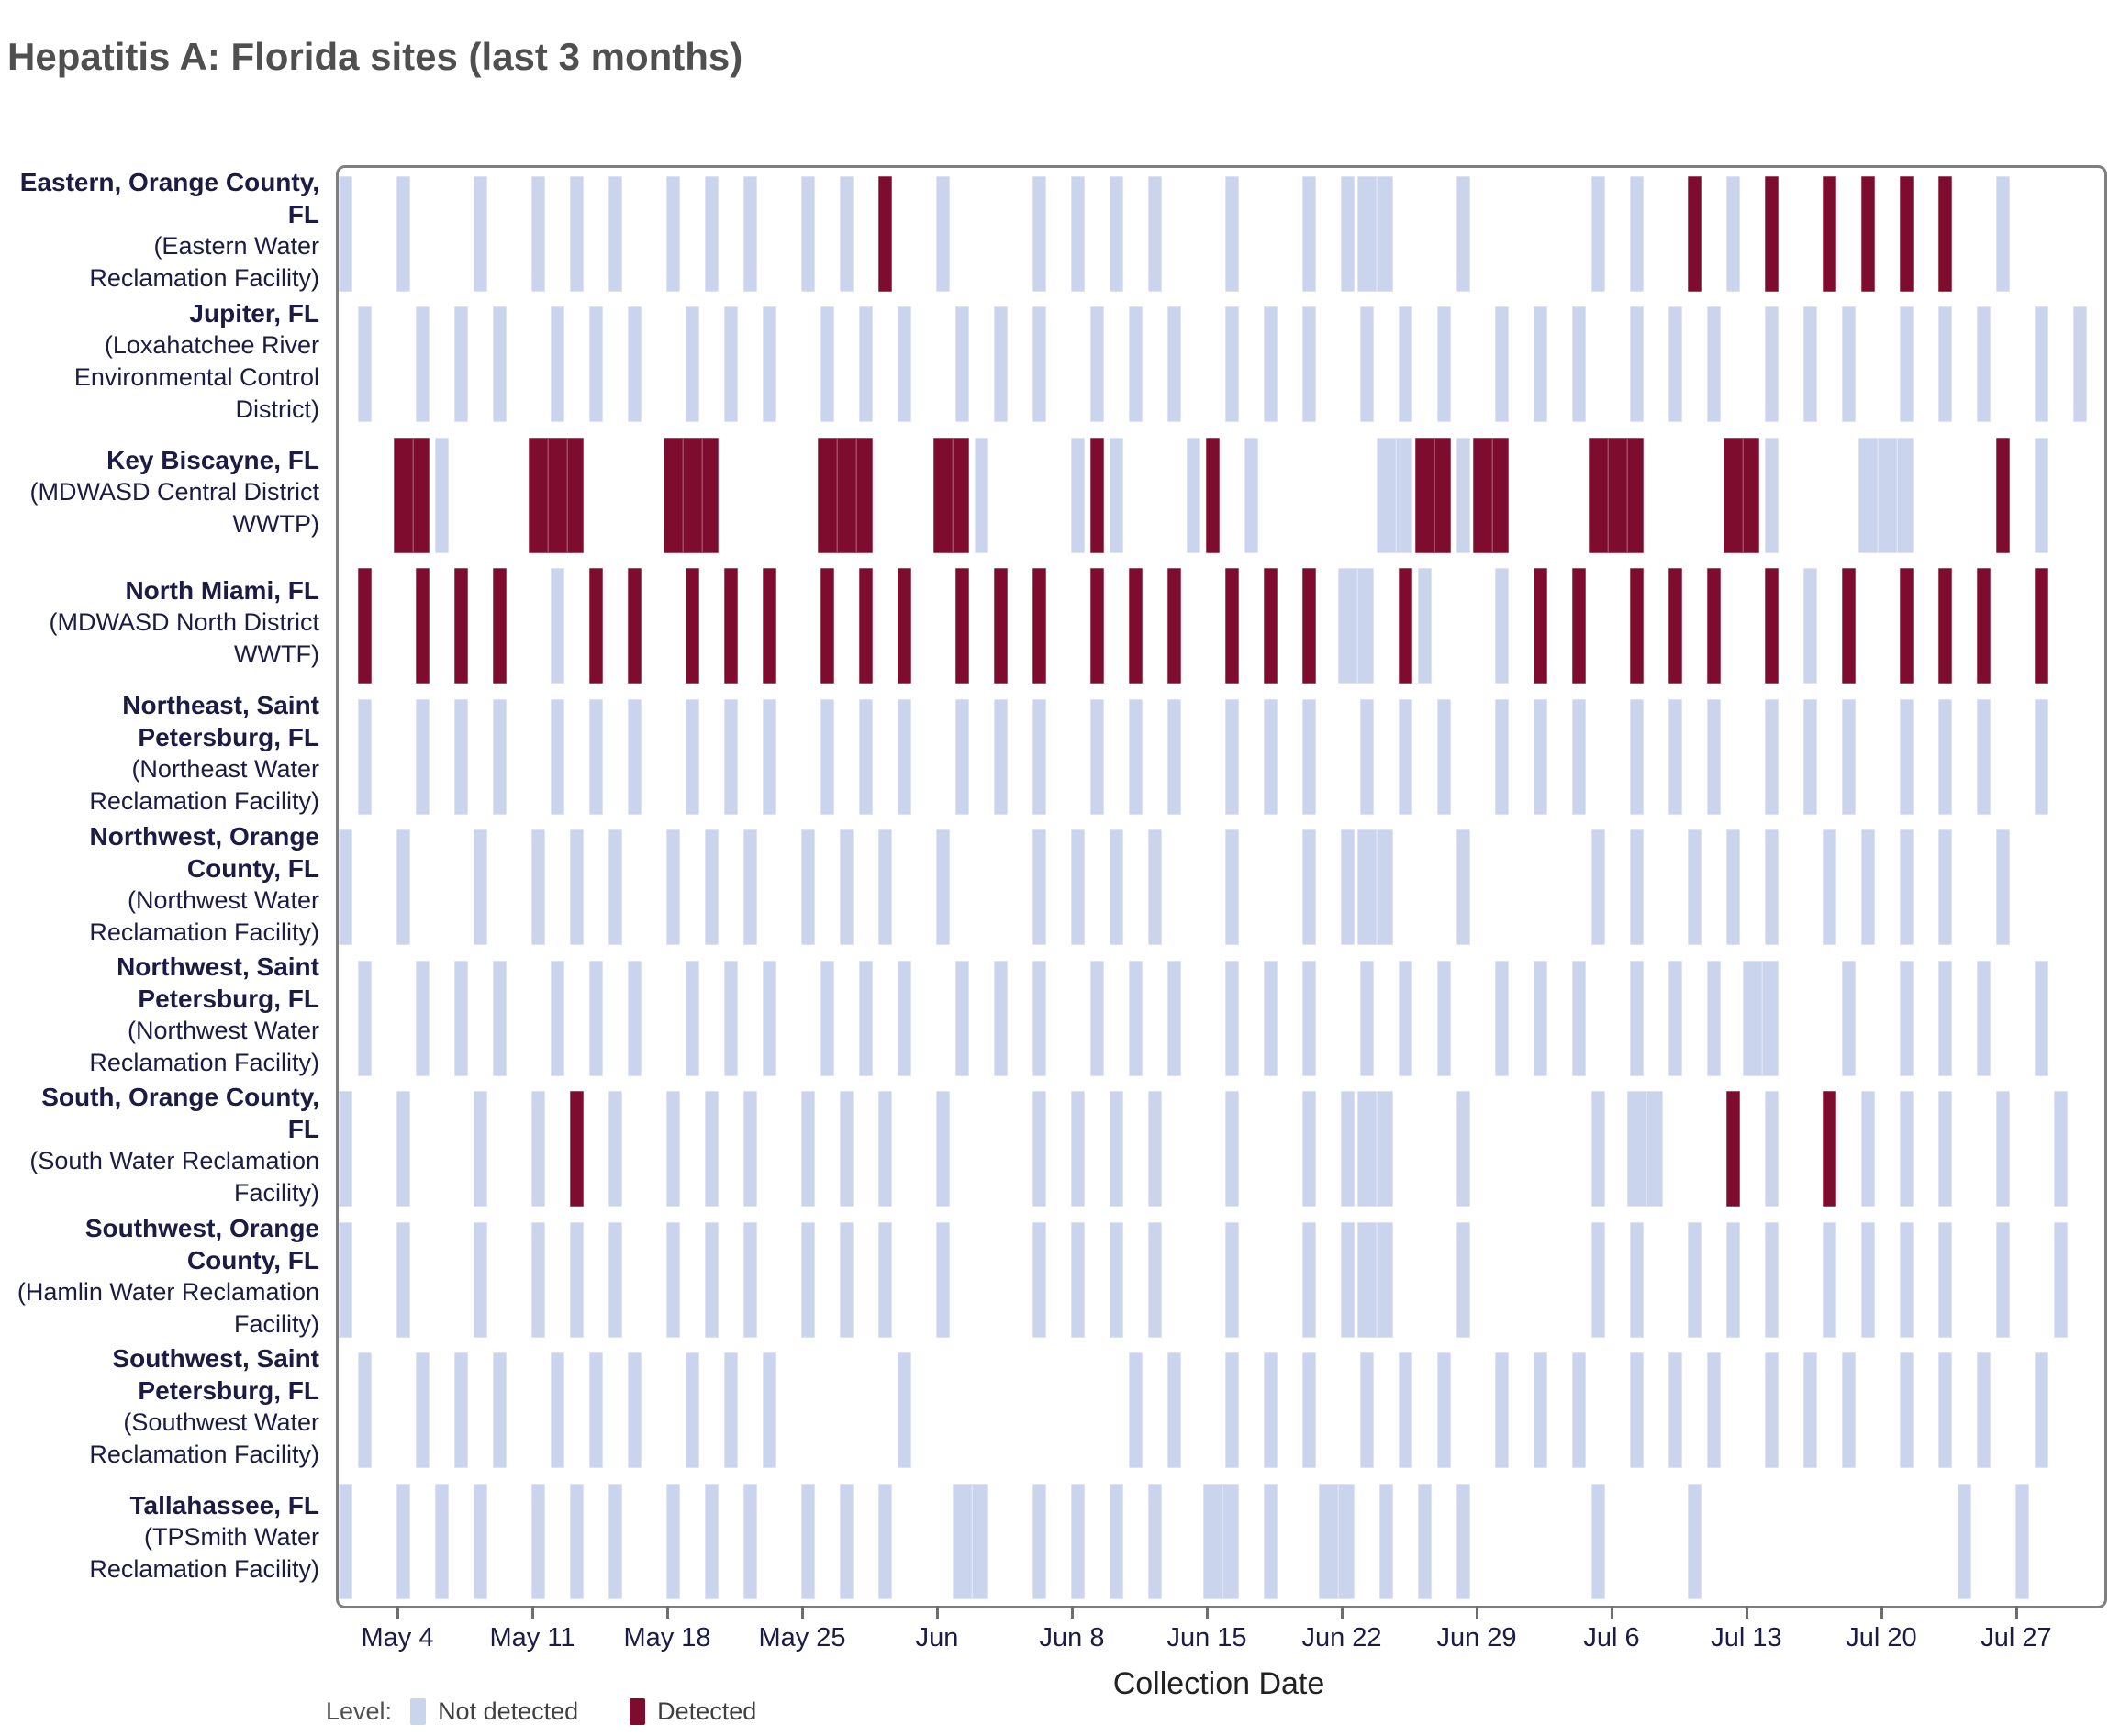 This screenshot has width=2120, height=1736. I want to click on site-name: Northwest, Orange County, FL, so click(204, 852).